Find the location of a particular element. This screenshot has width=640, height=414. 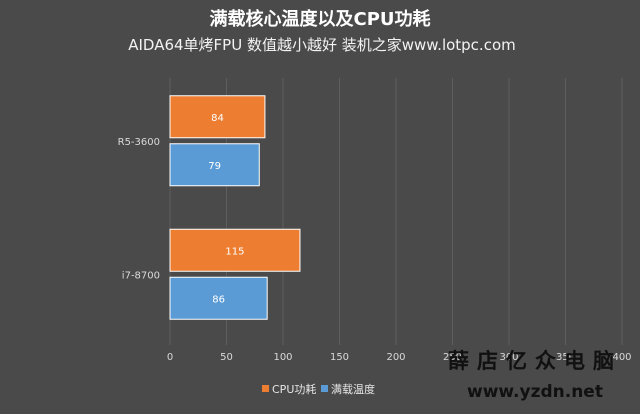

legend-label: CPU功耗 is located at coordinates (294, 389).